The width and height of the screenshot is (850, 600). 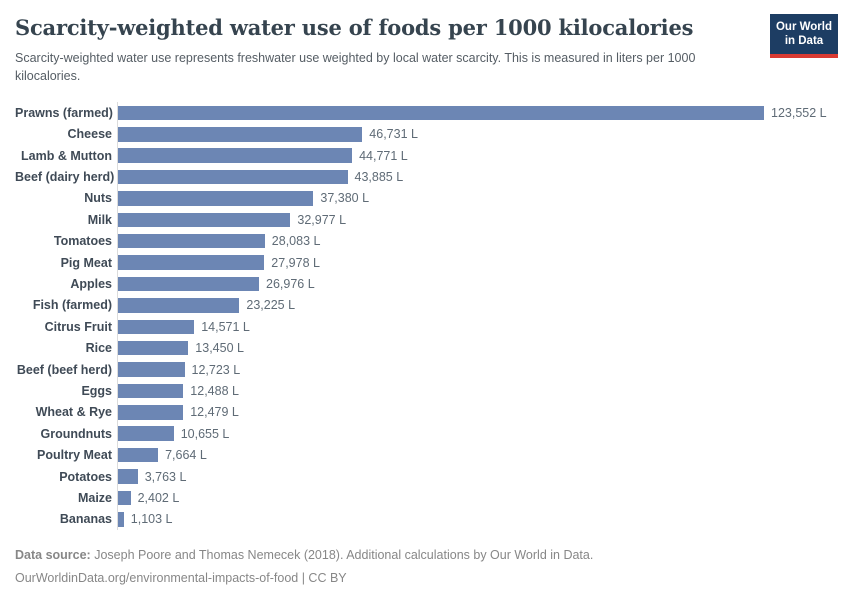 I want to click on bar-row: Tomatoes 28,083 L, so click(x=425, y=241).